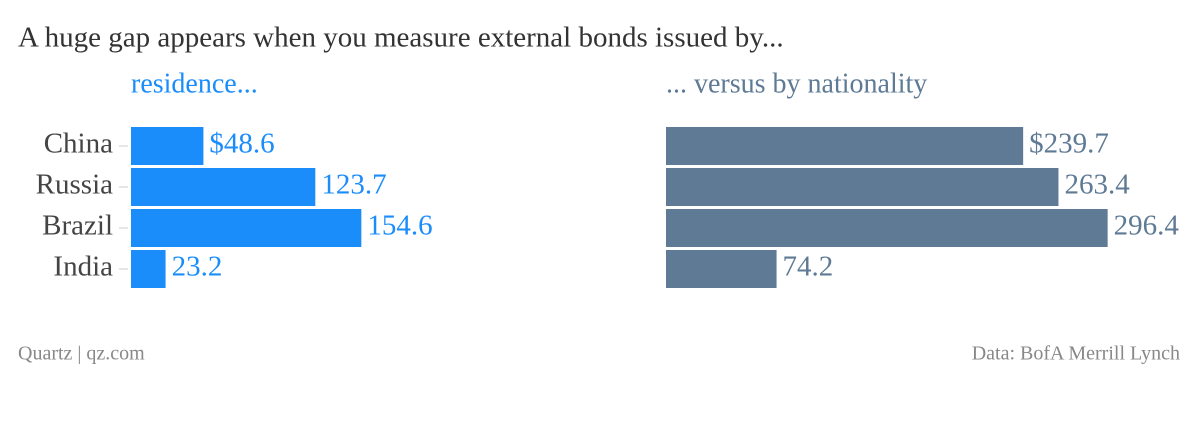  I want to click on value-label: 123.7, so click(353, 185).